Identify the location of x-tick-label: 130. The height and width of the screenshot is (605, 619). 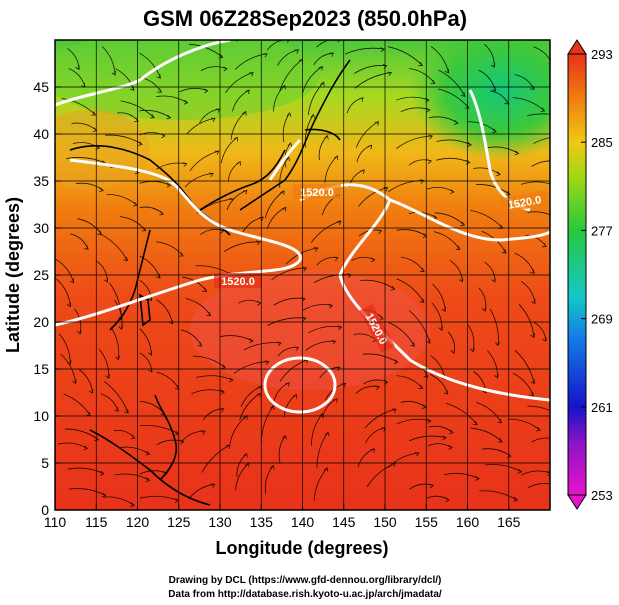
(220, 522).